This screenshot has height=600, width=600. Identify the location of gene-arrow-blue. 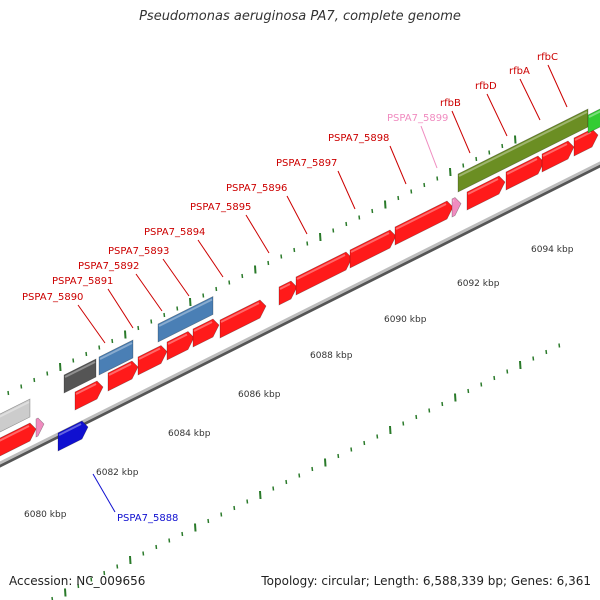
(73, 436).